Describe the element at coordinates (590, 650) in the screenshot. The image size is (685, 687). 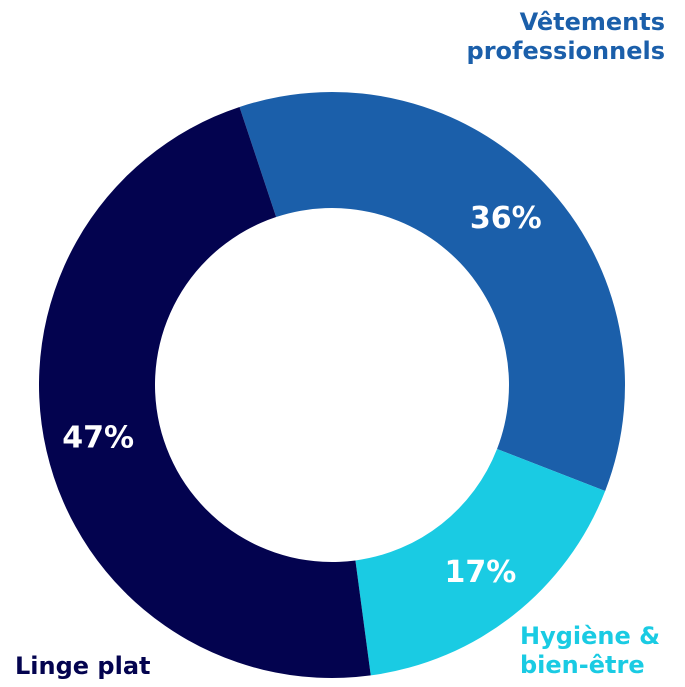
I see `category-label: Hygiène & bien-être` at that location.